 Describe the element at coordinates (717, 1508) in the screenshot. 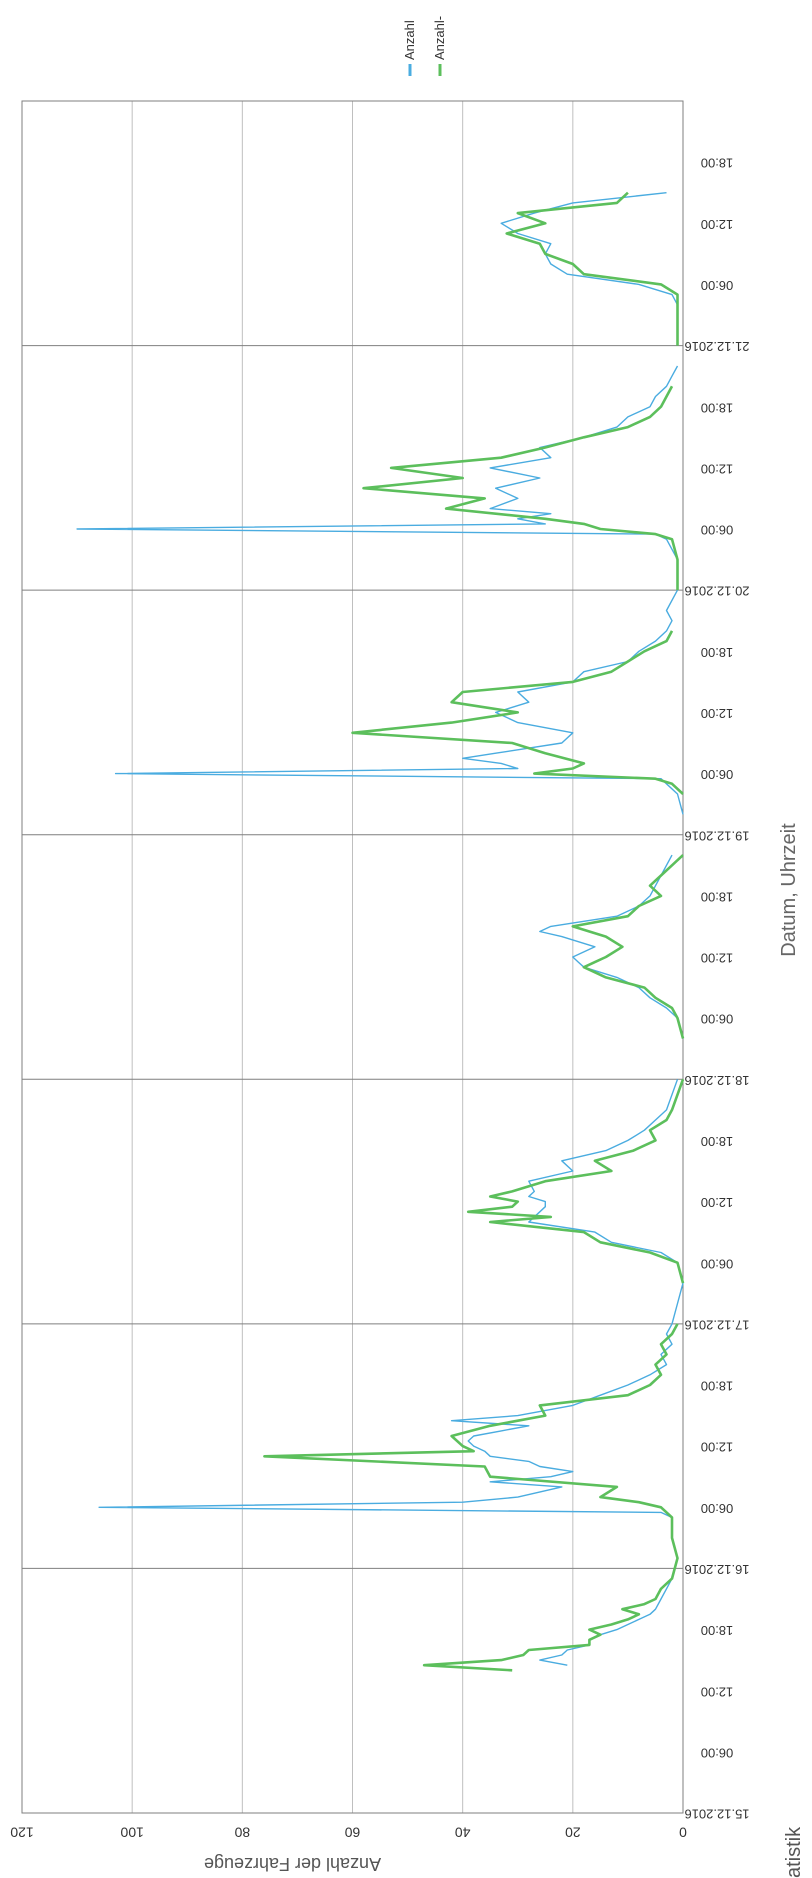

I see `x-tick-hour-16.12.2016-06:00: 06:00` at that location.